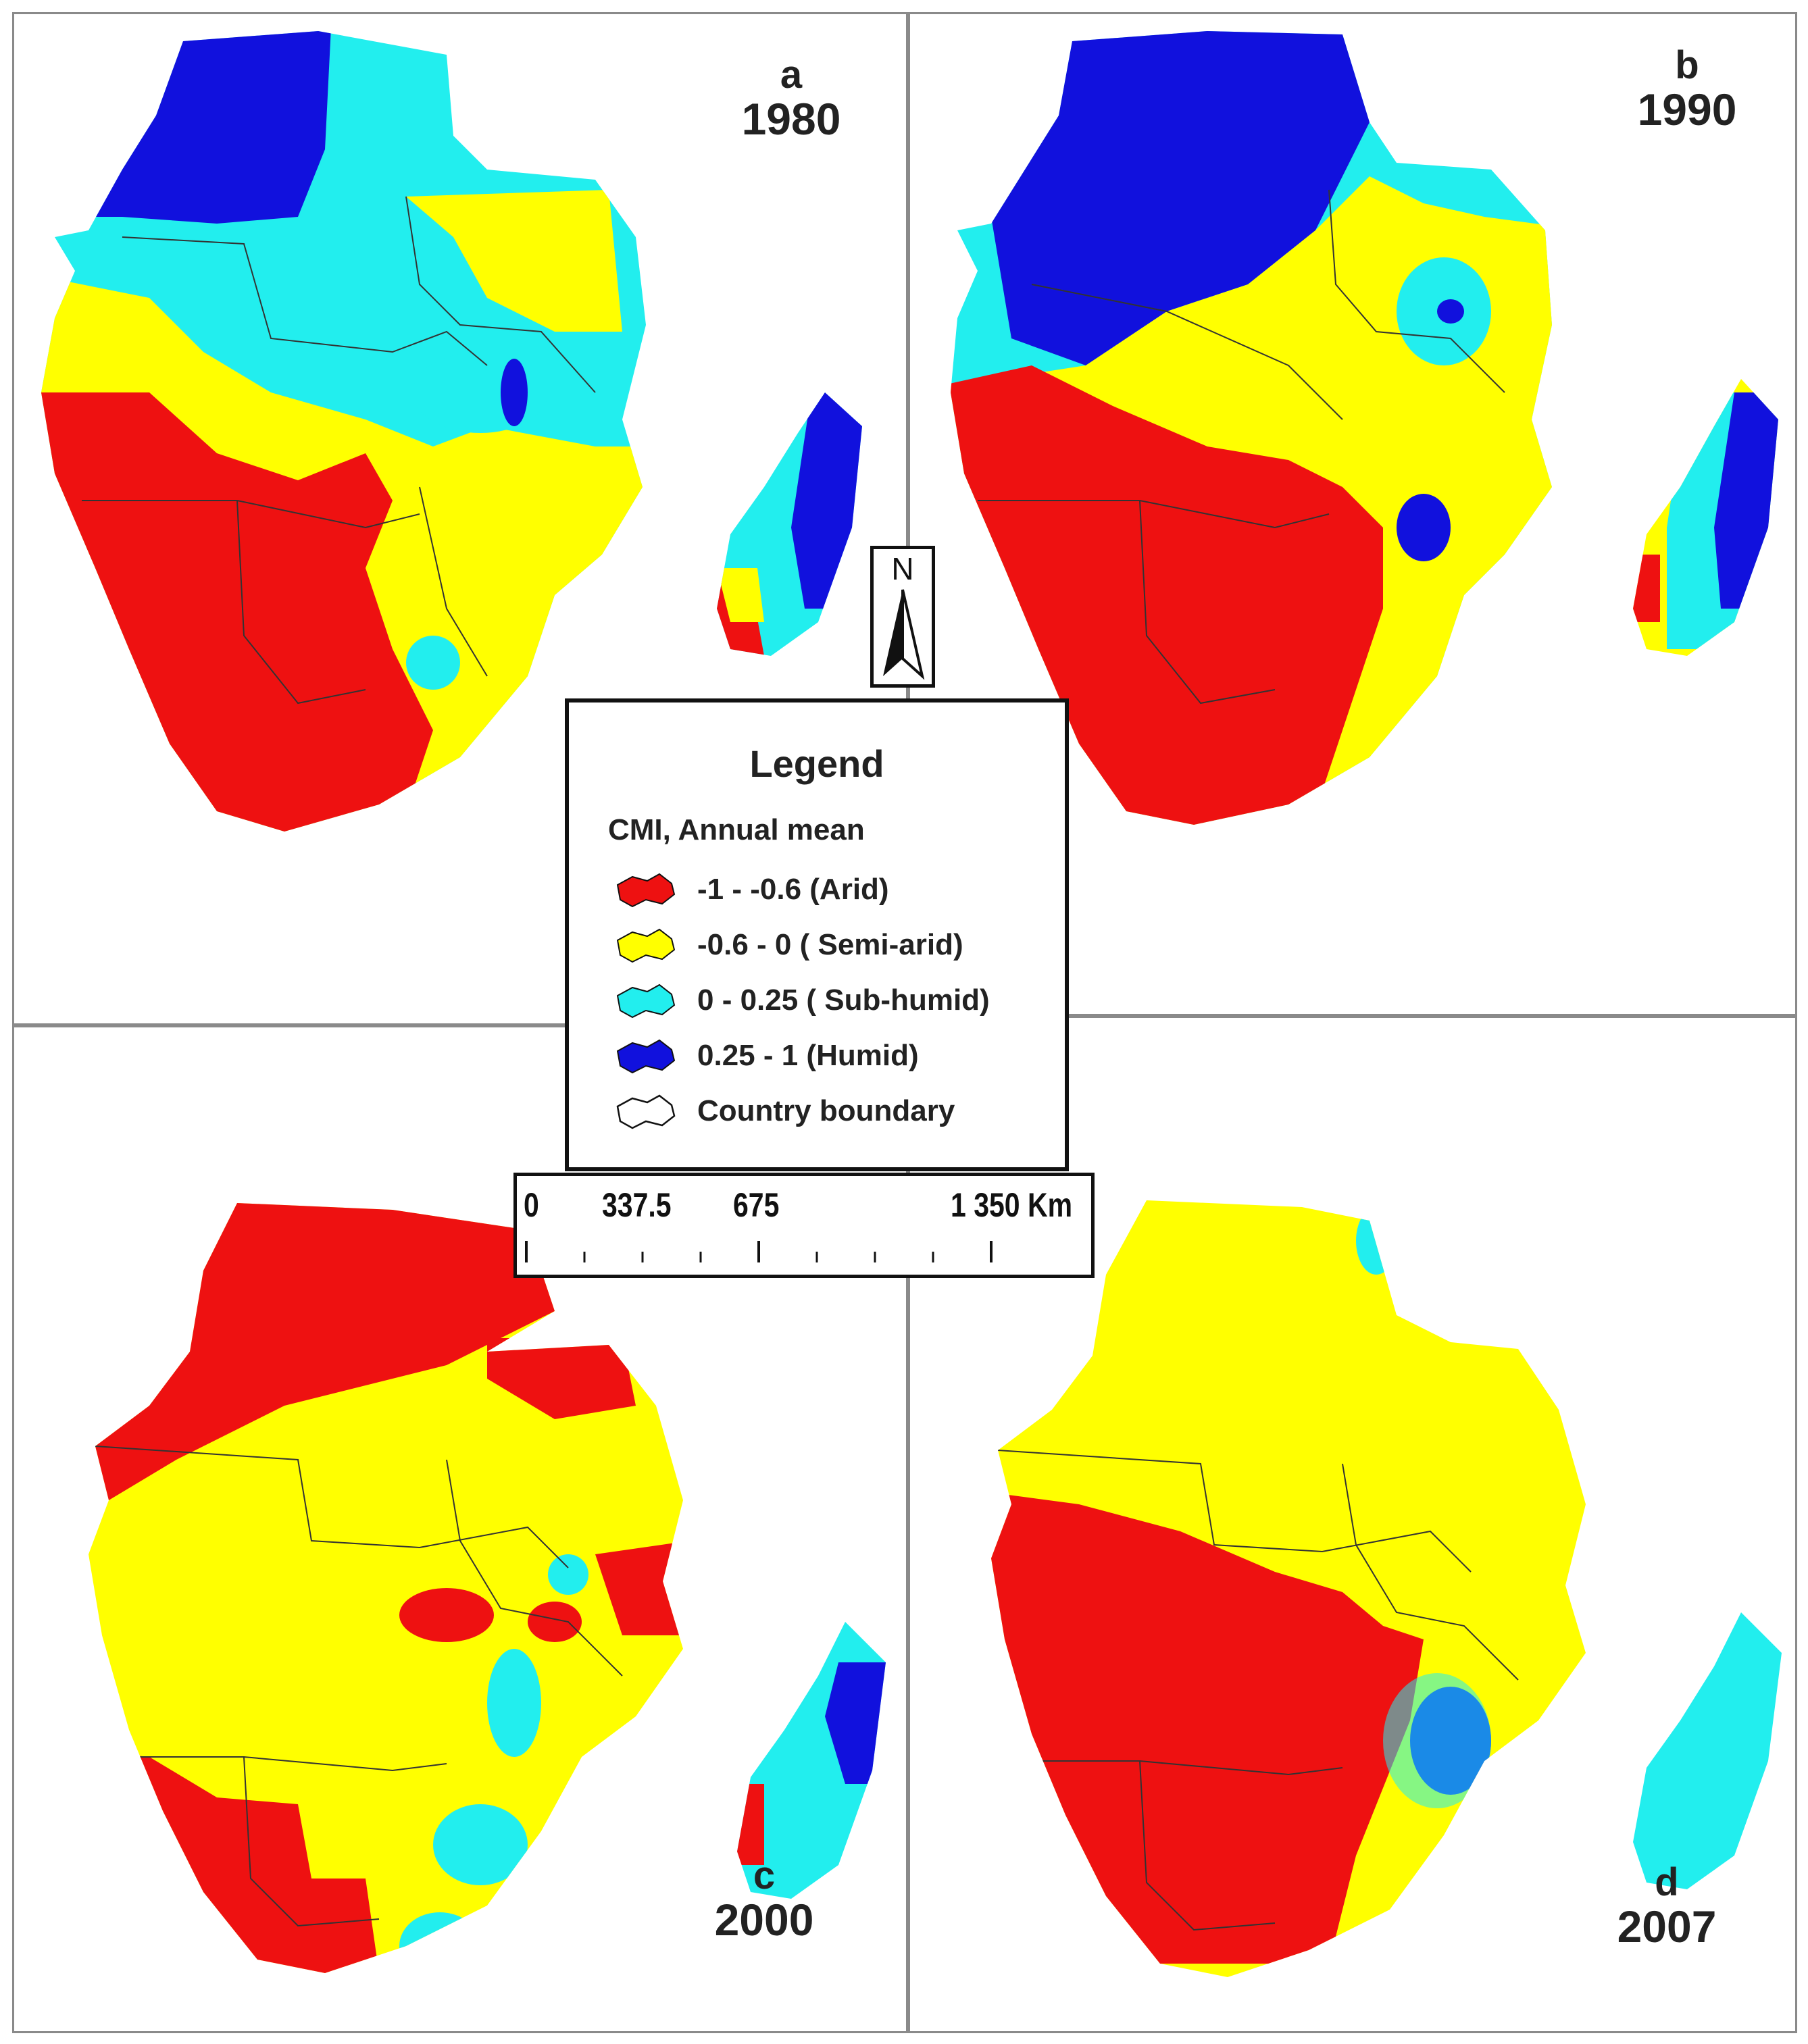  I want to click on legend-label: 0 - 0.25 ( Sub-humid), so click(843, 1000).